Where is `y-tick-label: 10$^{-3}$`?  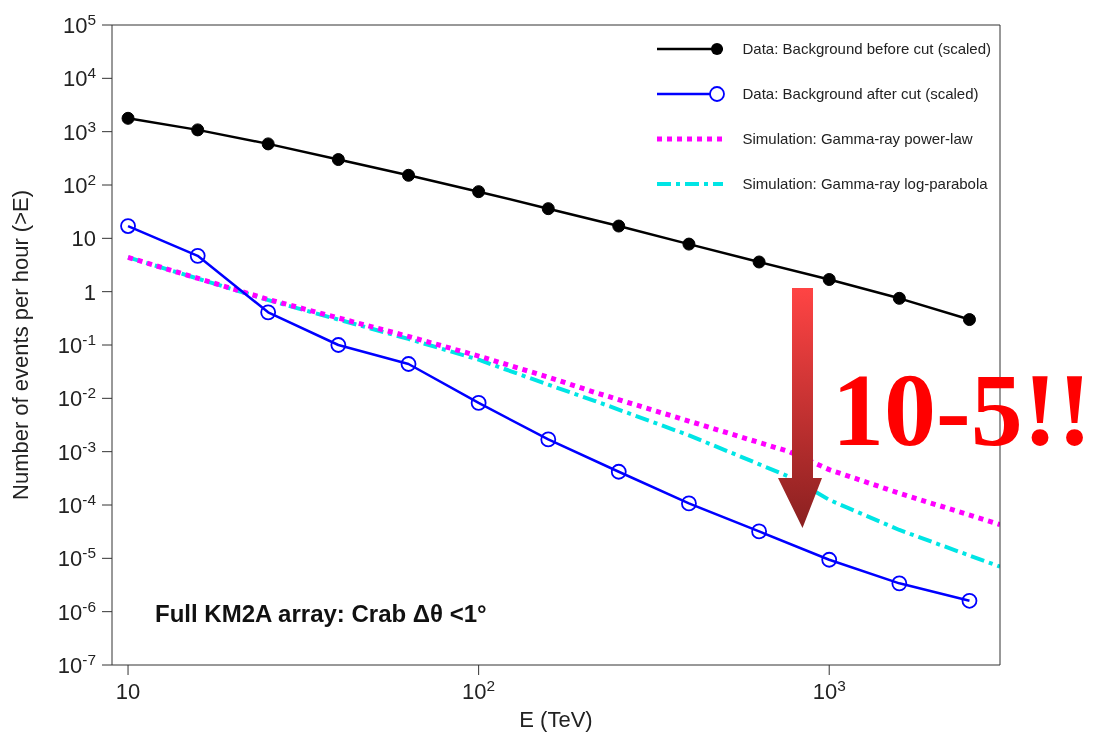
y-tick-label: 10$^{-3}$ is located at coordinates (76, 451).